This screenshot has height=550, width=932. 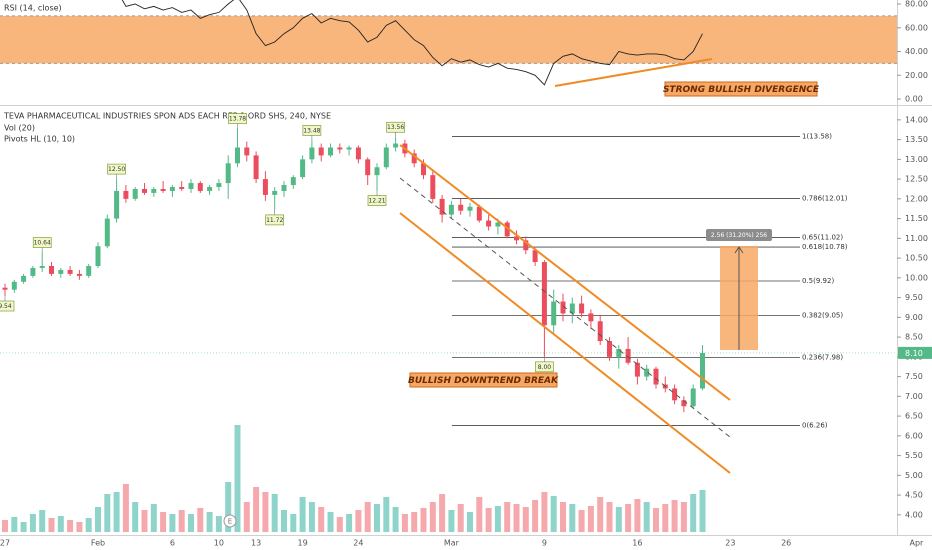 What do you see at coordinates (274, 220) in the screenshot?
I see `pivot-label: 11.72` at bounding box center [274, 220].